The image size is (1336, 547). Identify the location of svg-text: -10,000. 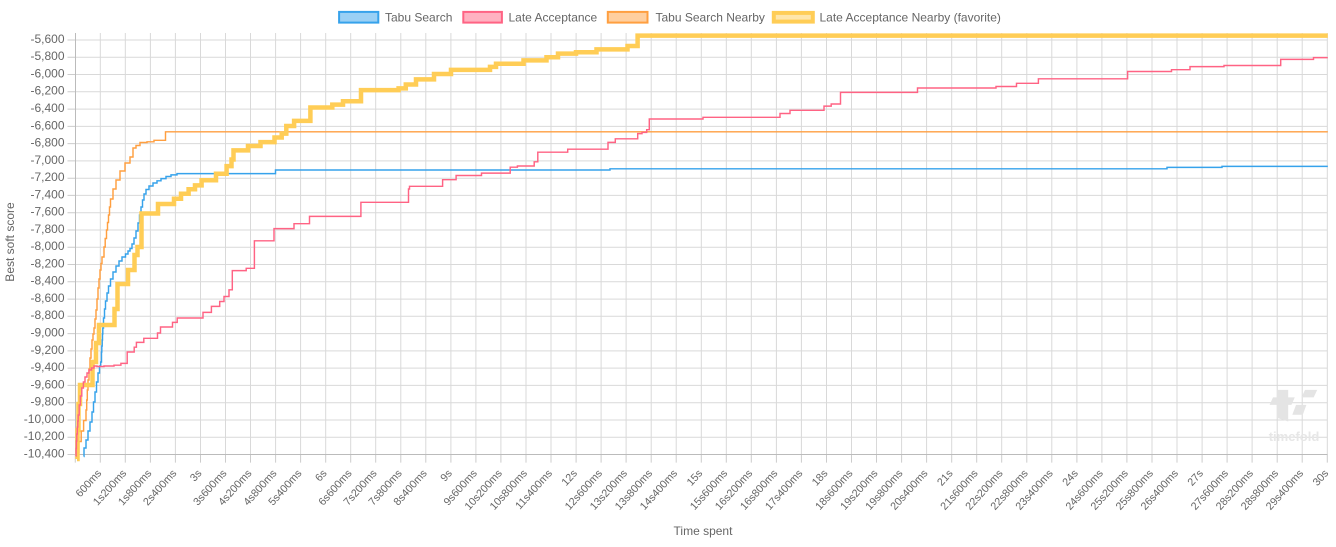
(44, 419).